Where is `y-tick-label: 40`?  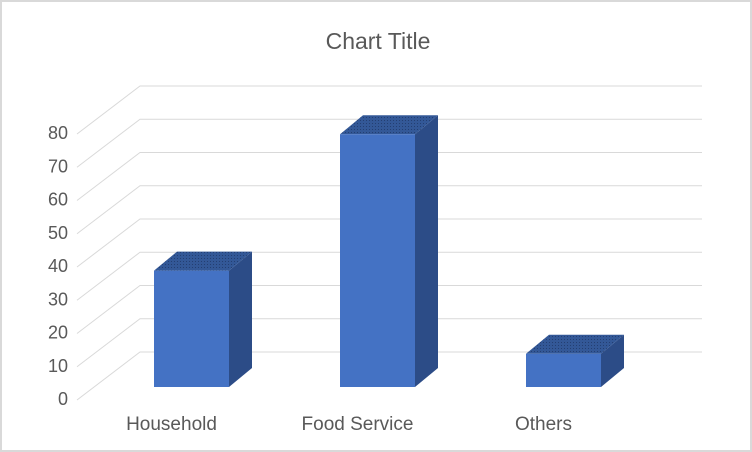
y-tick-label: 40 is located at coordinates (58, 266).